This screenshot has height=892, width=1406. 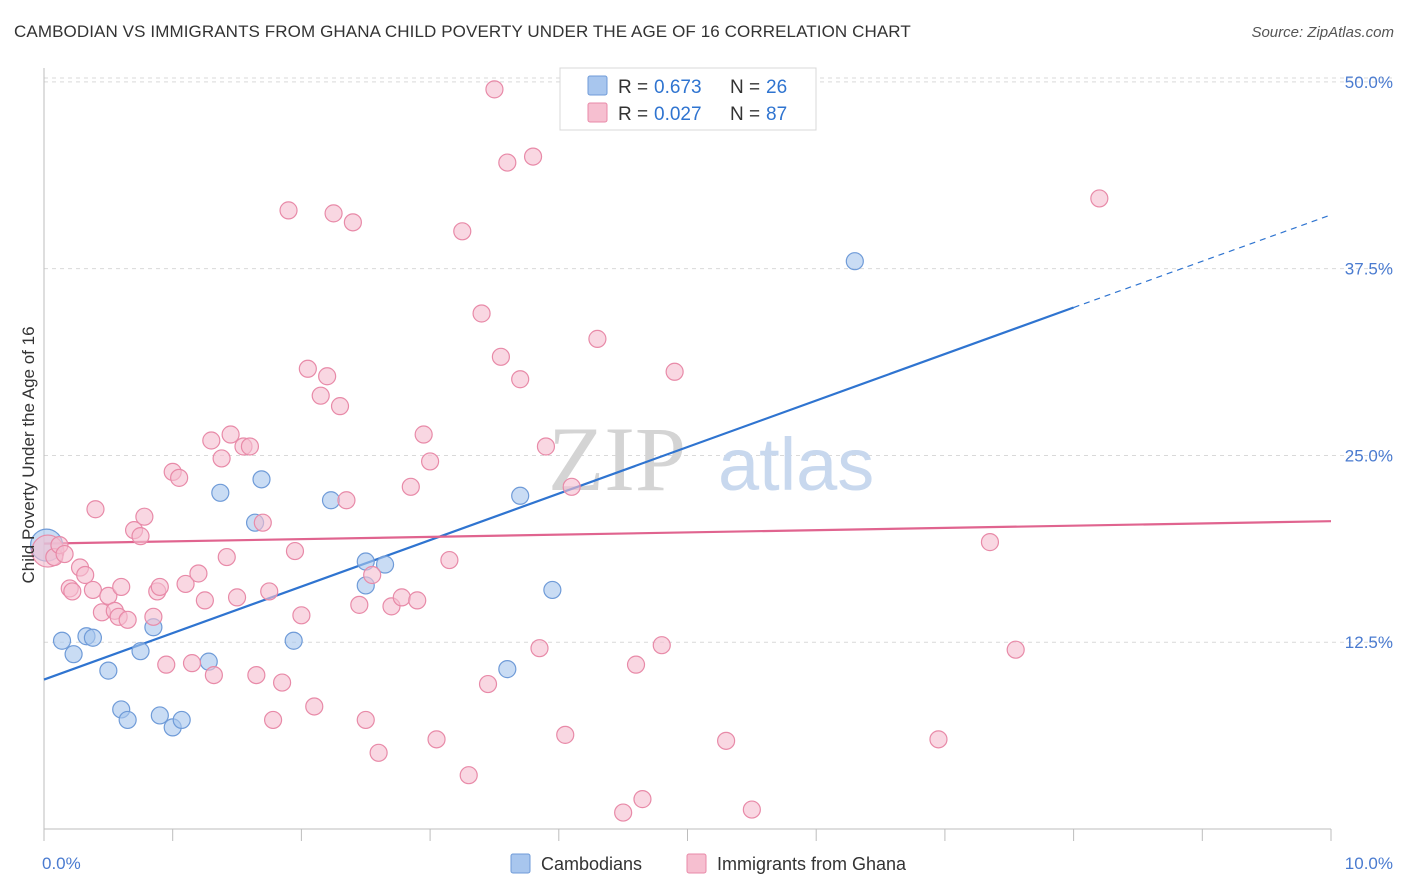 What do you see at coordinates (633, 87) in the screenshot?
I see `legend-r-label-1: R =` at bounding box center [633, 87].